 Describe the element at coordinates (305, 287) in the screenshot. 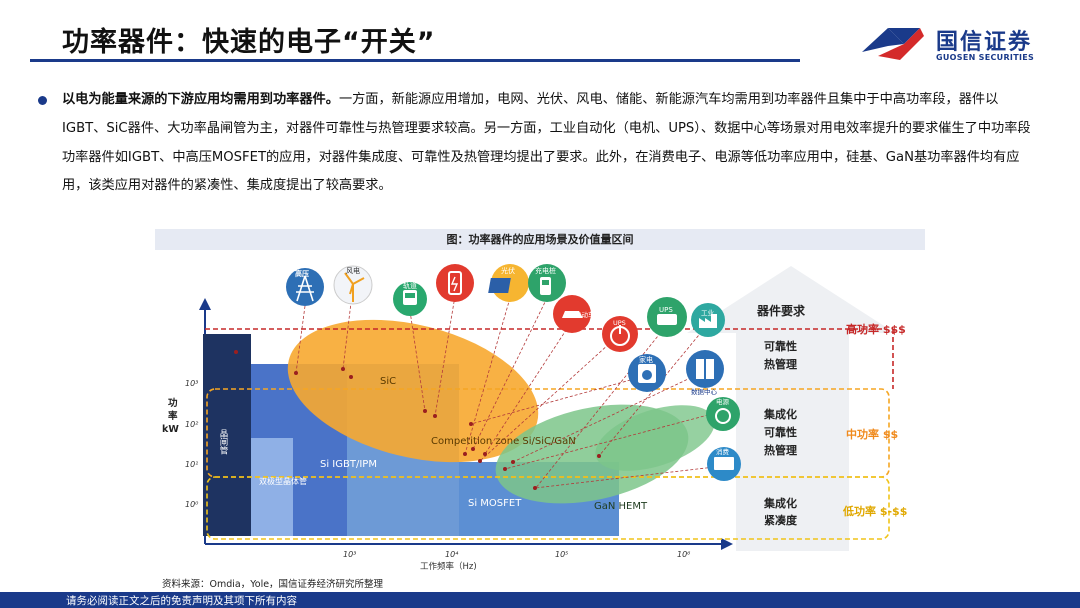

I see `grid-icon` at that location.